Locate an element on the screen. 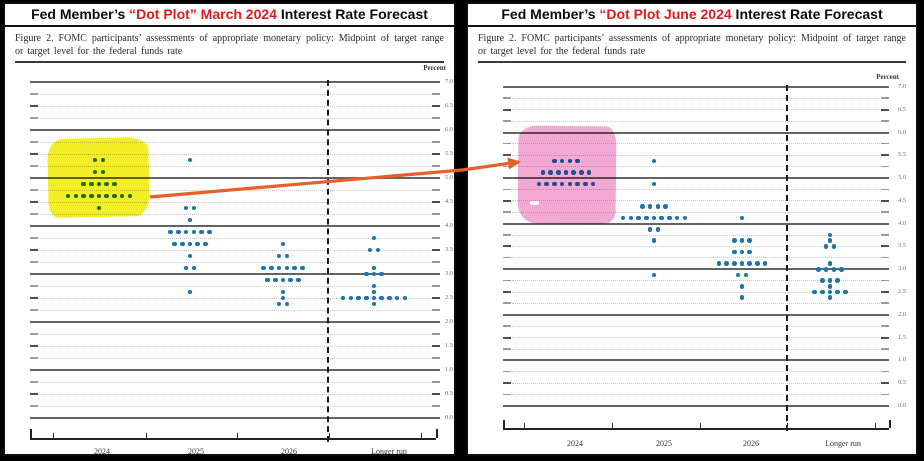 The width and height of the screenshot is (924, 461). bottom-black-bar is located at coordinates (462, 458).